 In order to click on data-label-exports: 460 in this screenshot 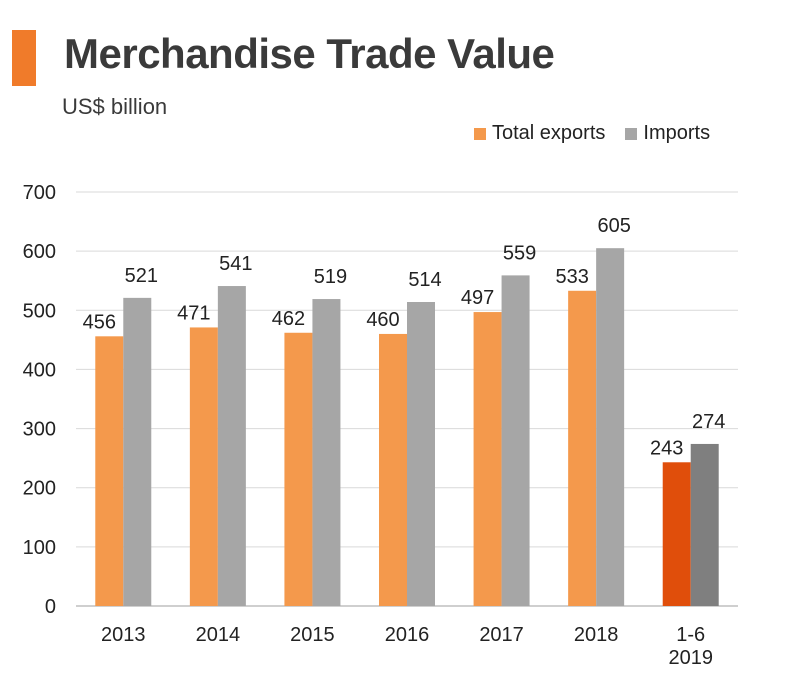, I will do `click(382, 320)`.